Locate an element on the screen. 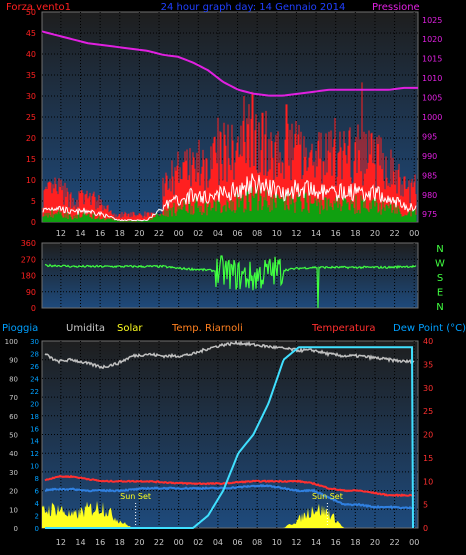  p1-yright-tick-1010: 1010 is located at coordinates (432, 78).